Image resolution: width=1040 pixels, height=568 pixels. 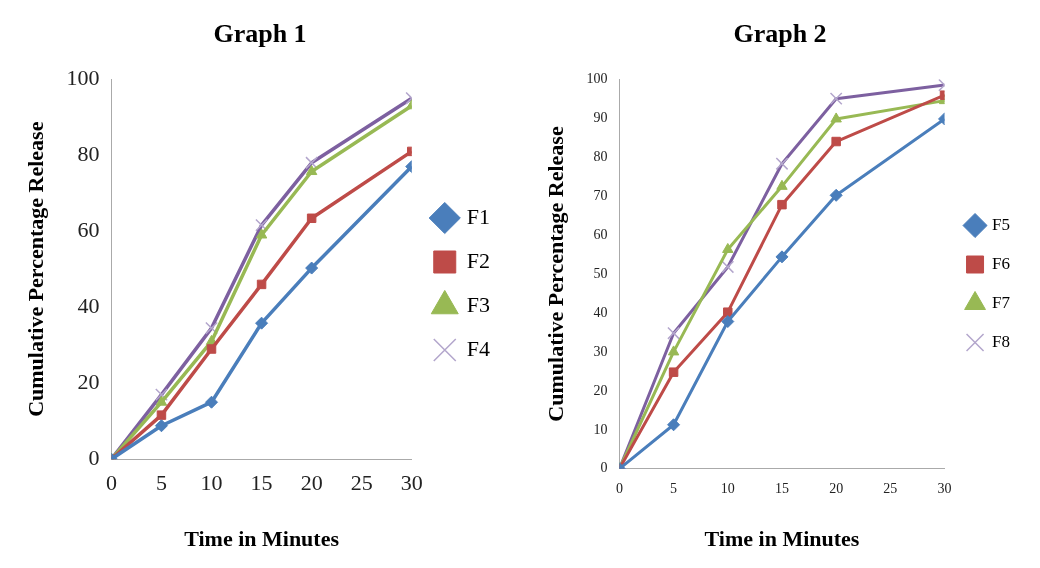 I want to click on legend-label: F2, so click(x=478, y=260).